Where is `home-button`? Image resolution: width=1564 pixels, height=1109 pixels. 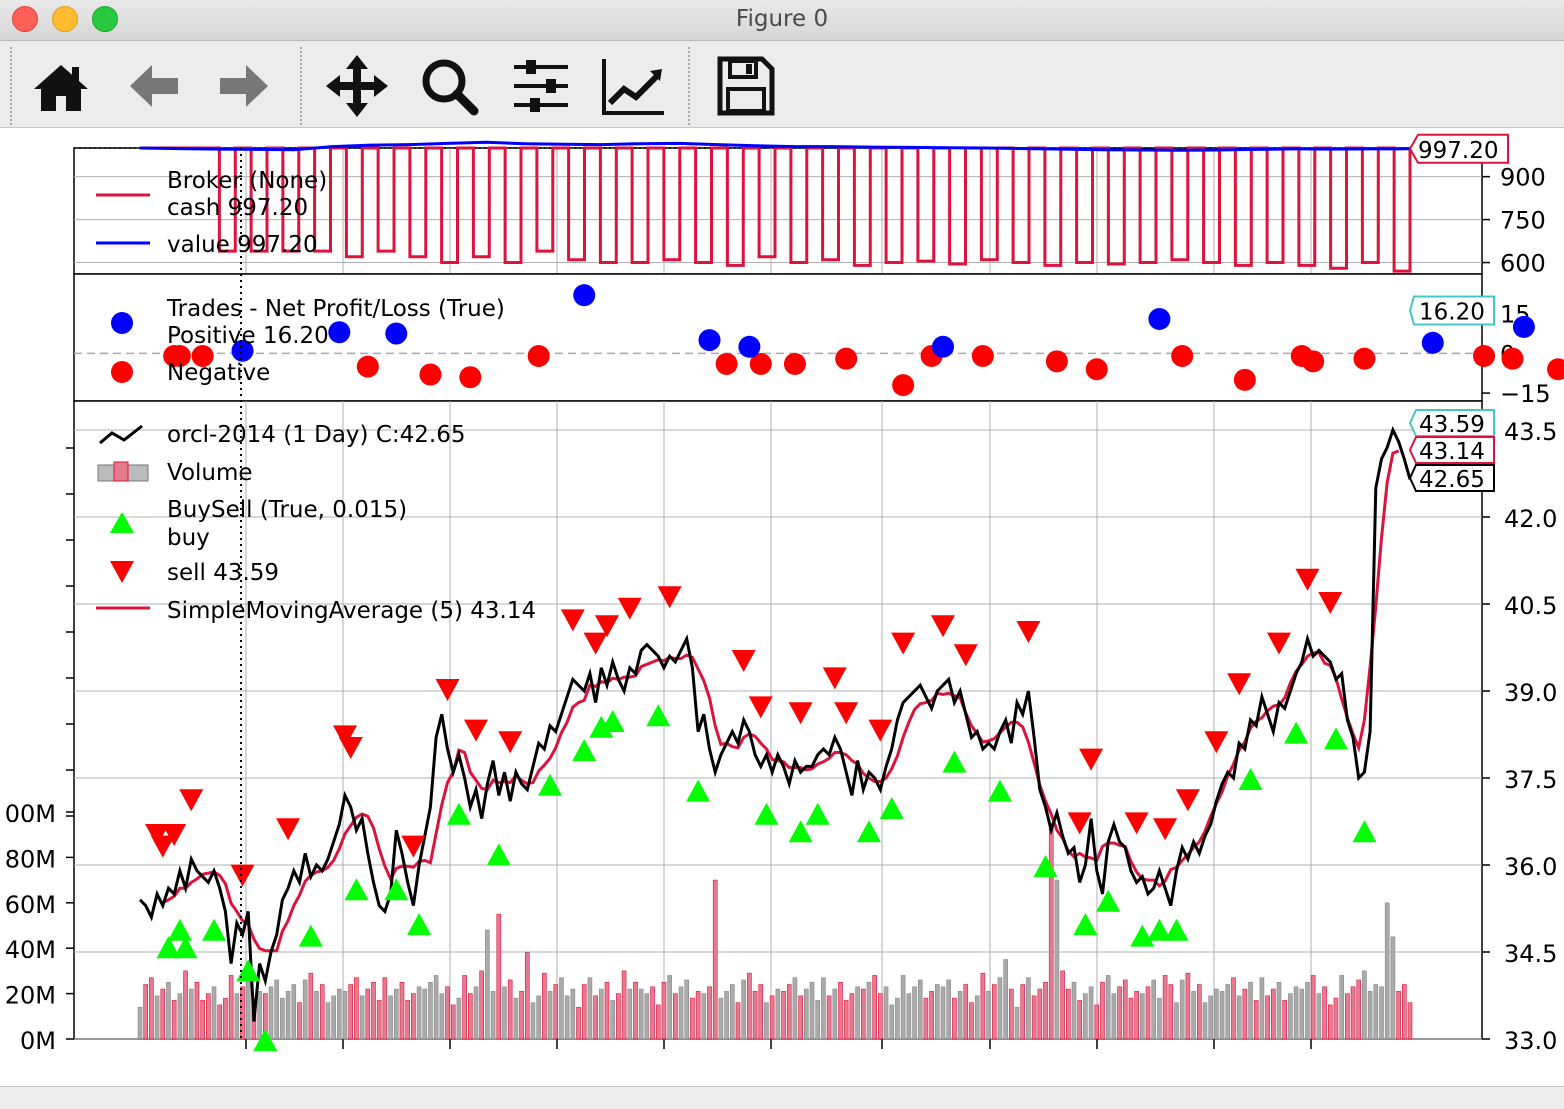 home-button is located at coordinates (61, 86).